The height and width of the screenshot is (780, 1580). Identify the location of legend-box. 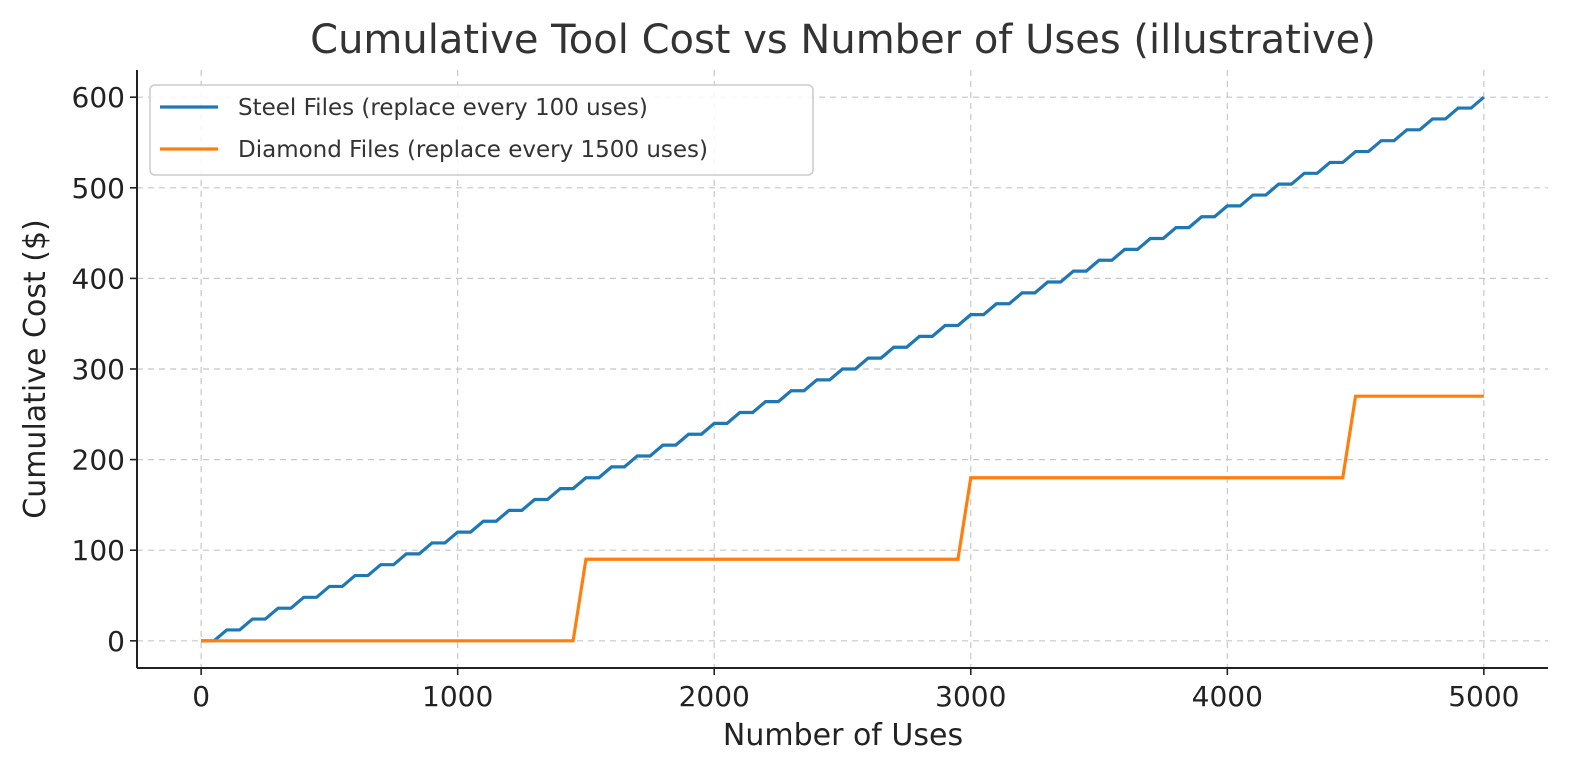
(481, 130).